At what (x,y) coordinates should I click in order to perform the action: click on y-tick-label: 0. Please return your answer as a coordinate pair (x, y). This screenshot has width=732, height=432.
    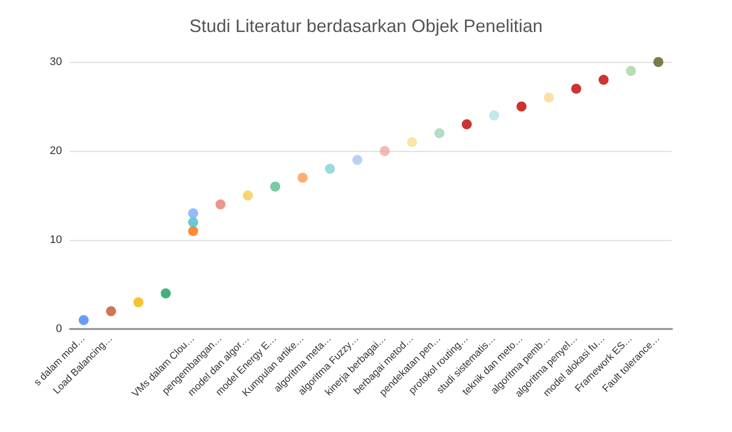
    Looking at the image, I should click on (59, 329).